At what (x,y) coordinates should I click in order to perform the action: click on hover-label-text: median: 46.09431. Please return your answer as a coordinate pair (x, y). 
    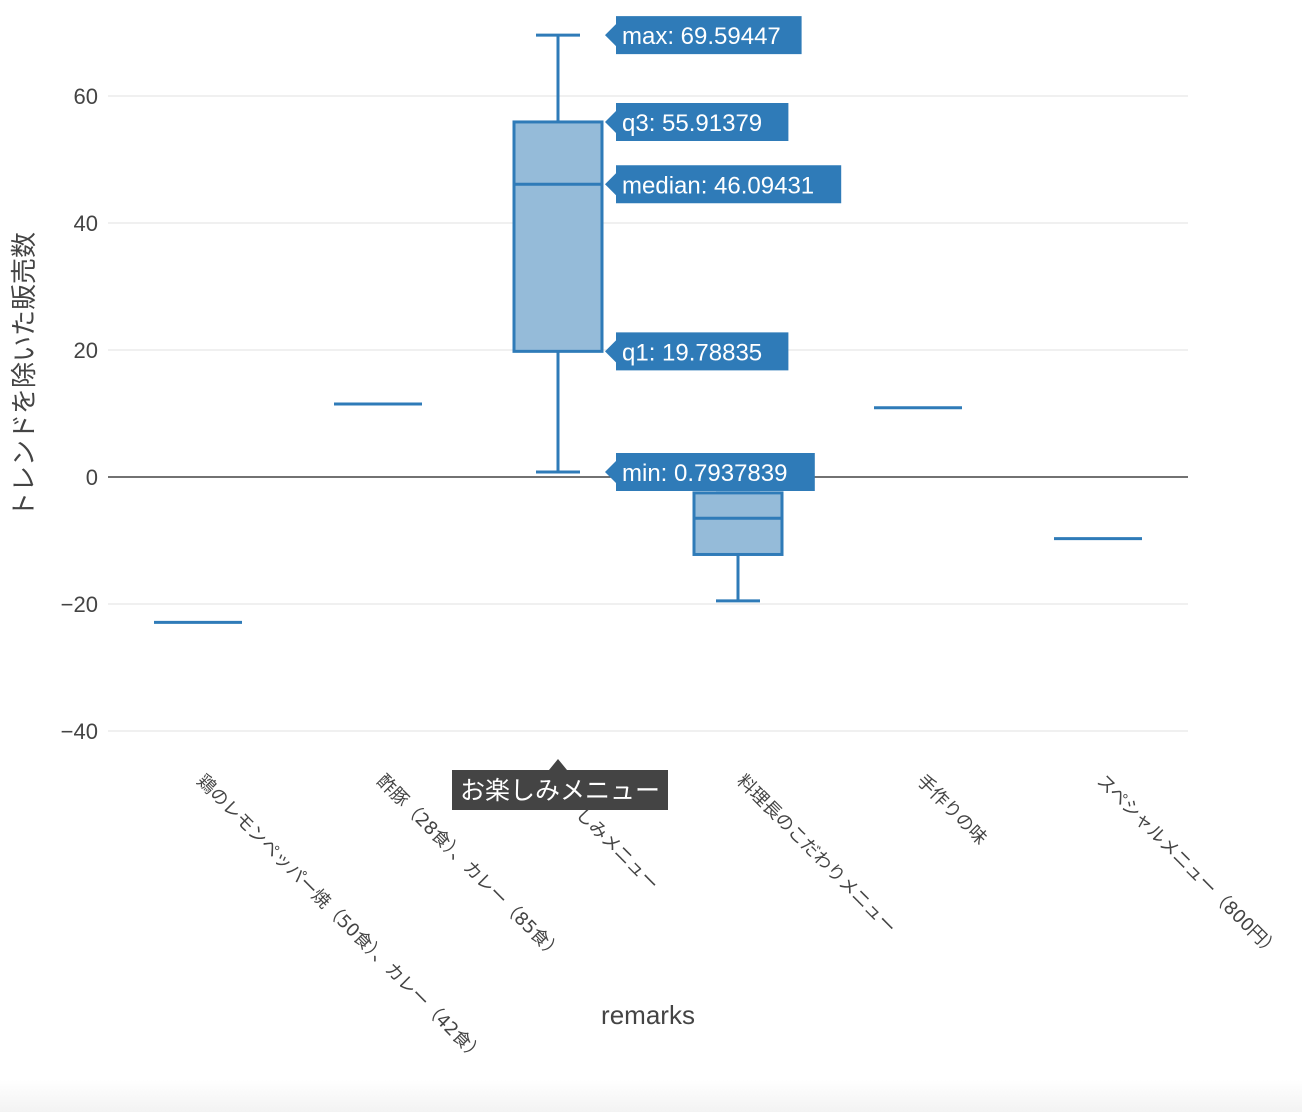
    Looking at the image, I should click on (718, 185).